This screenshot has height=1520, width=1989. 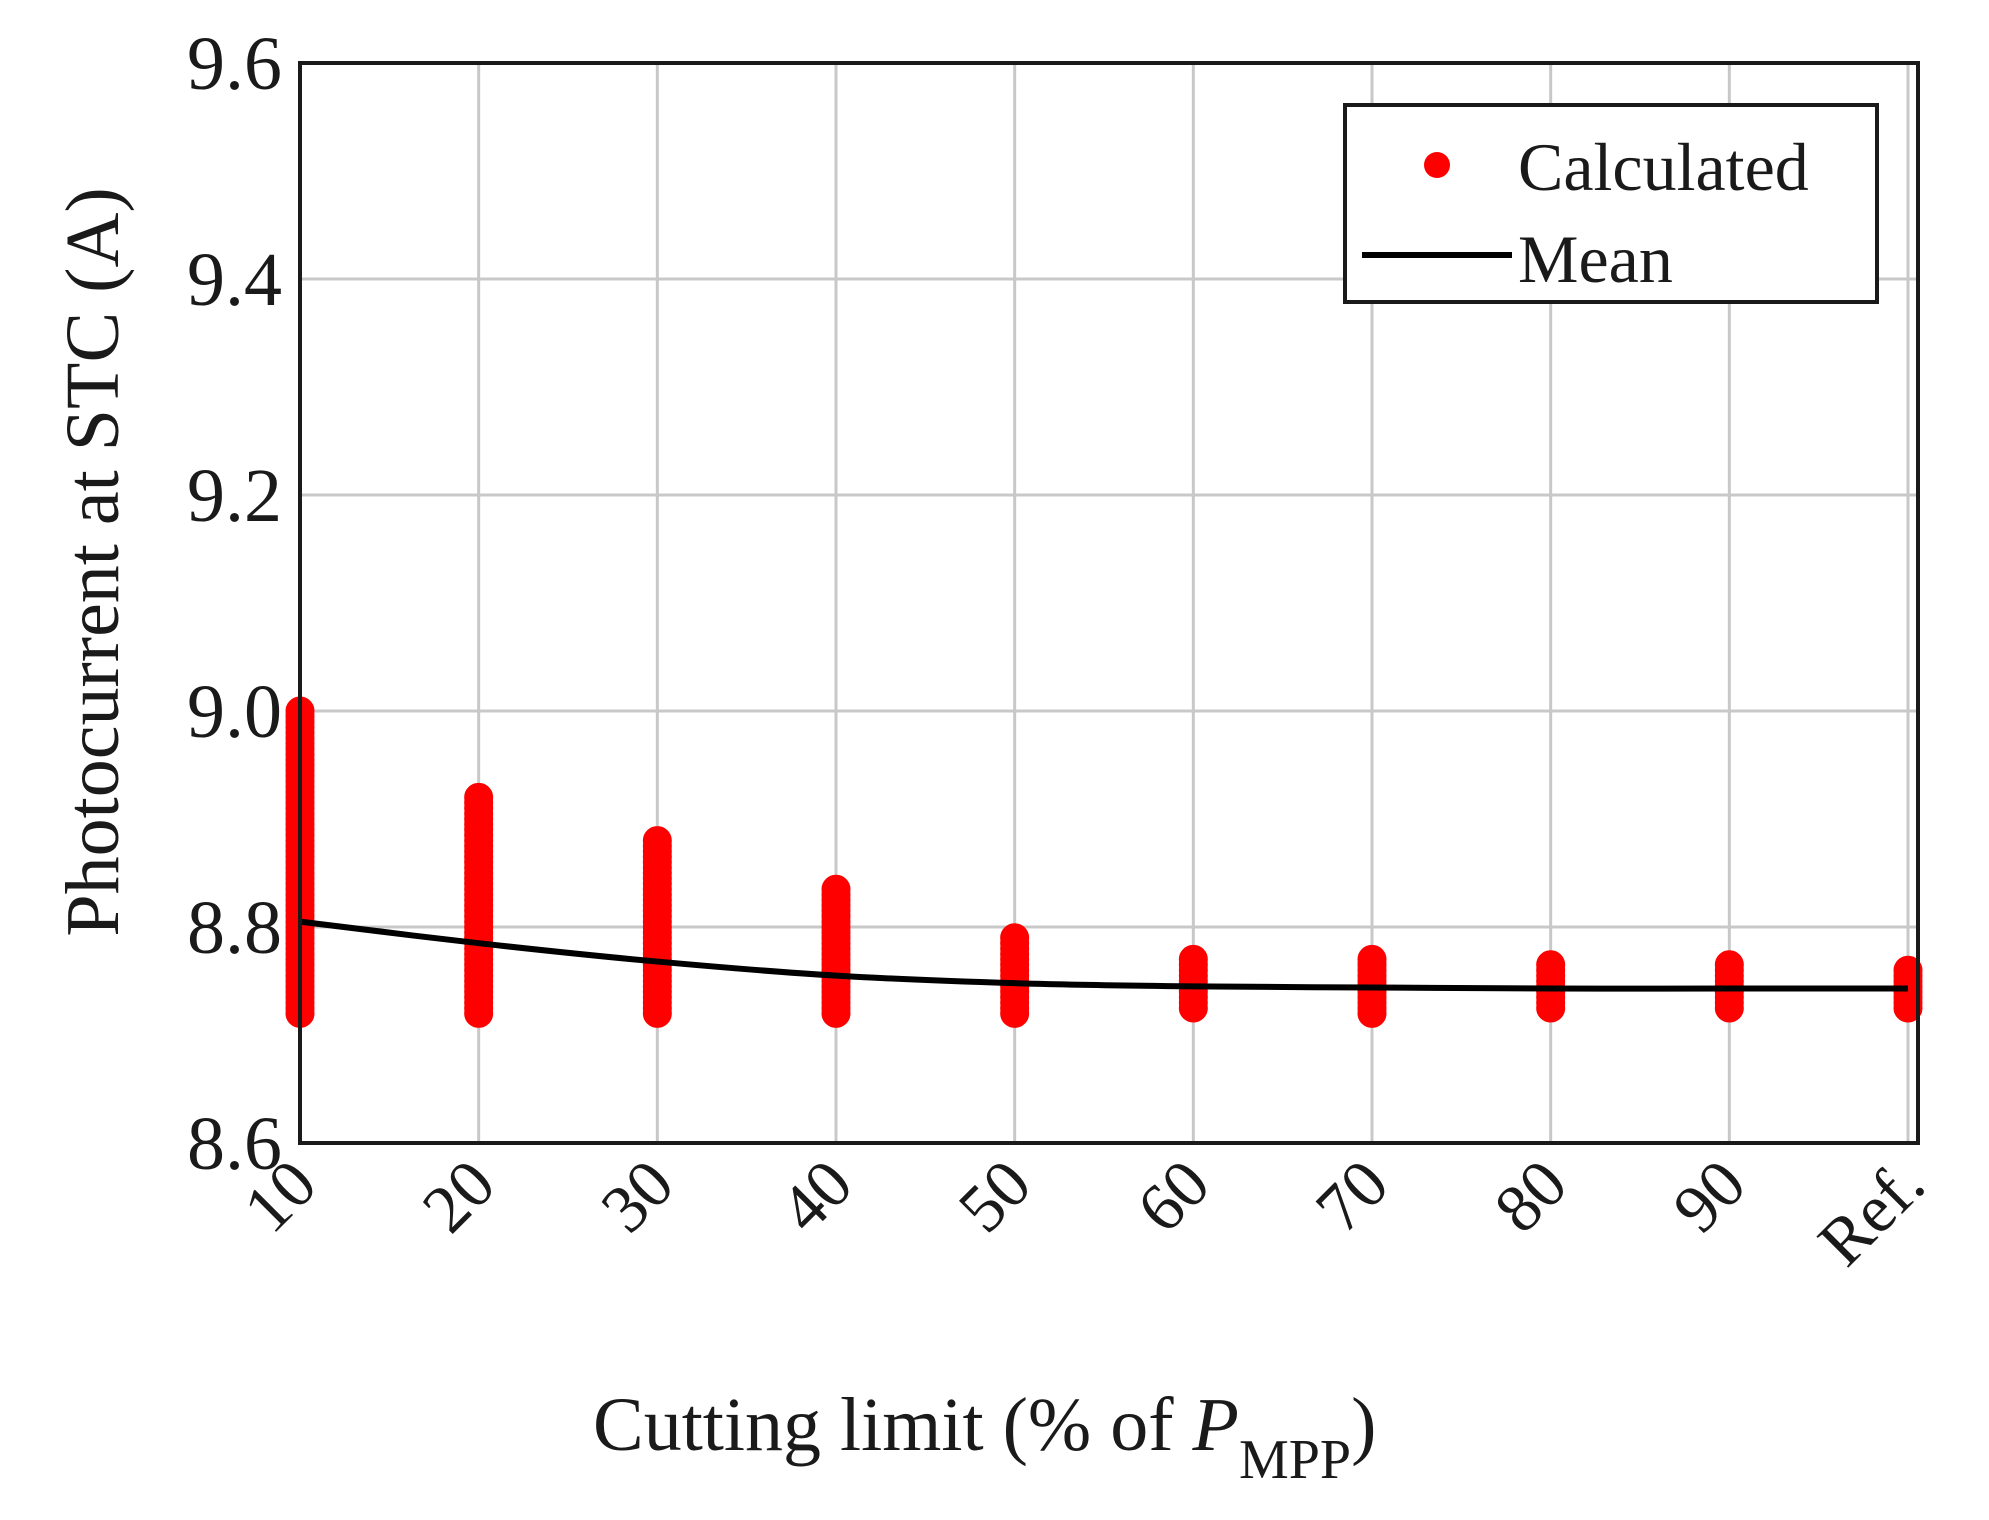 I want to click on legend-mean-label: Mean, so click(x=1595, y=259).